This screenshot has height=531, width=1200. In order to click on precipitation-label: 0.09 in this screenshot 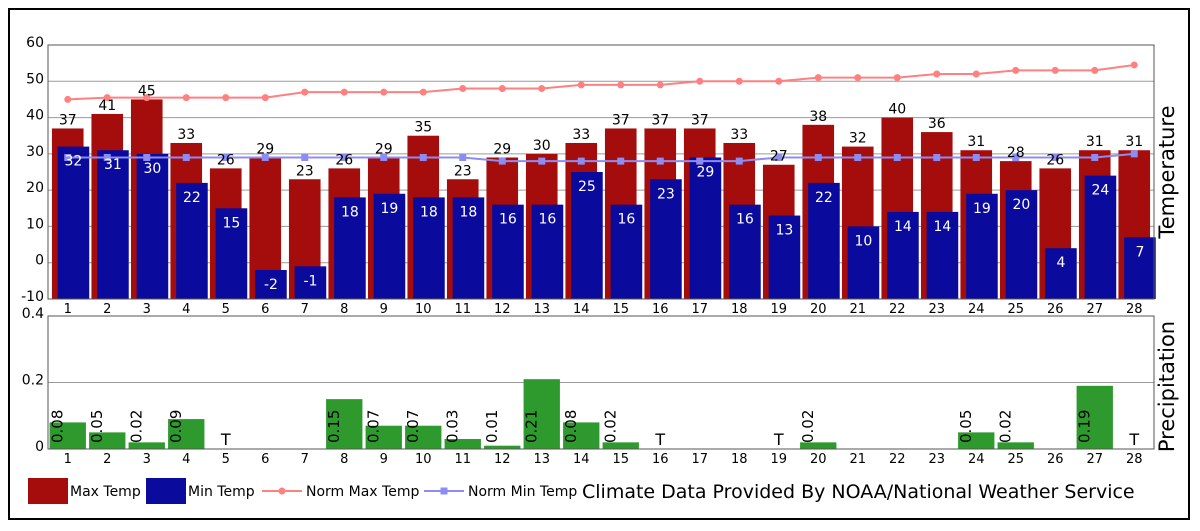, I will do `click(176, 426)`.